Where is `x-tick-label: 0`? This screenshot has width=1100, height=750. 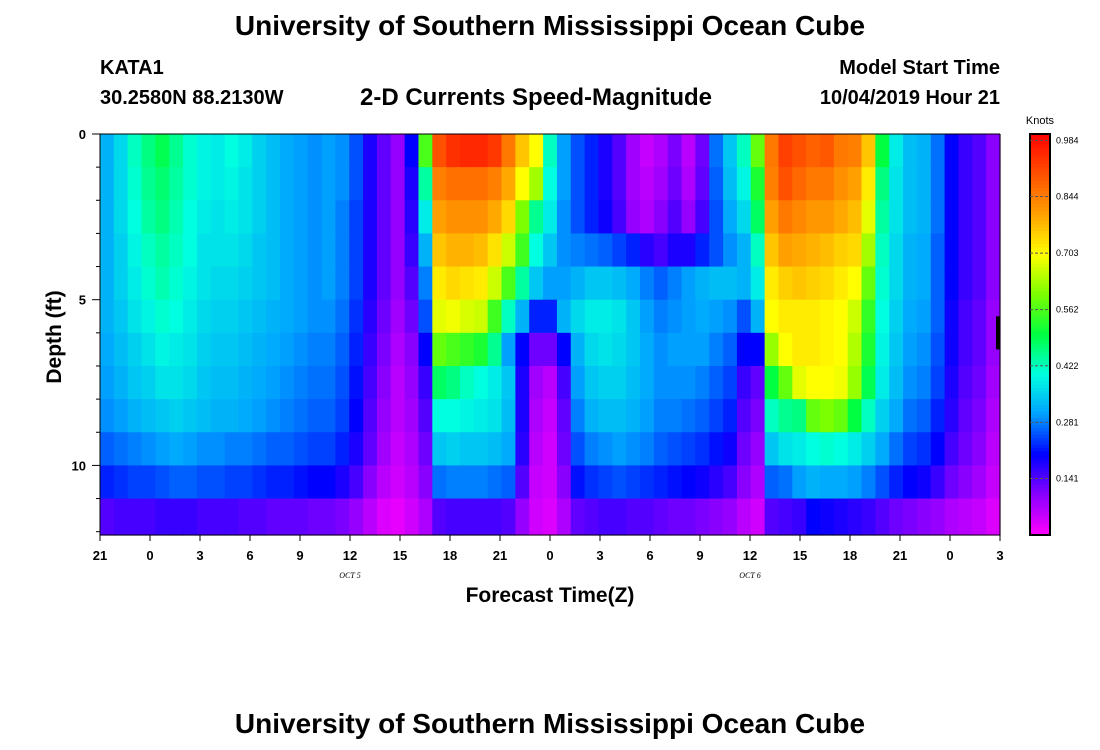
x-tick-label: 0 is located at coordinates (949, 555).